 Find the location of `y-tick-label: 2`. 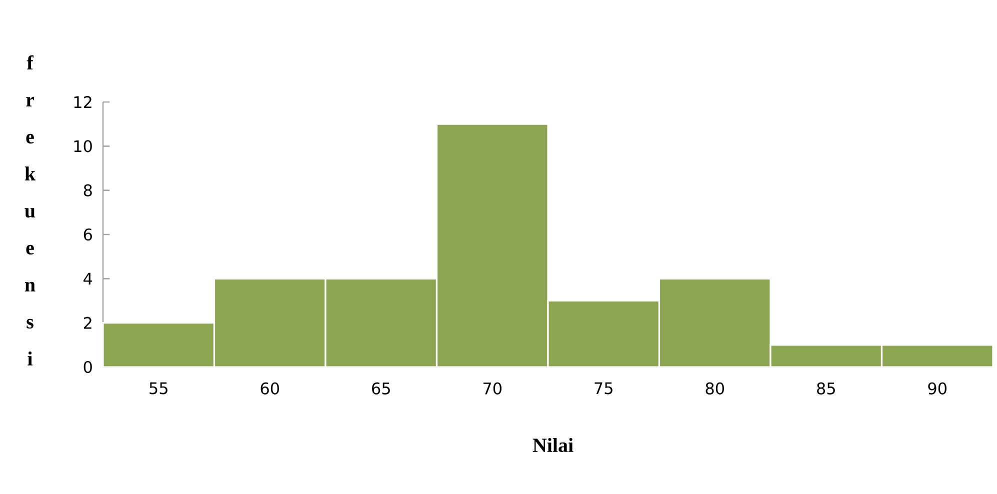

y-tick-label: 2 is located at coordinates (88, 322).